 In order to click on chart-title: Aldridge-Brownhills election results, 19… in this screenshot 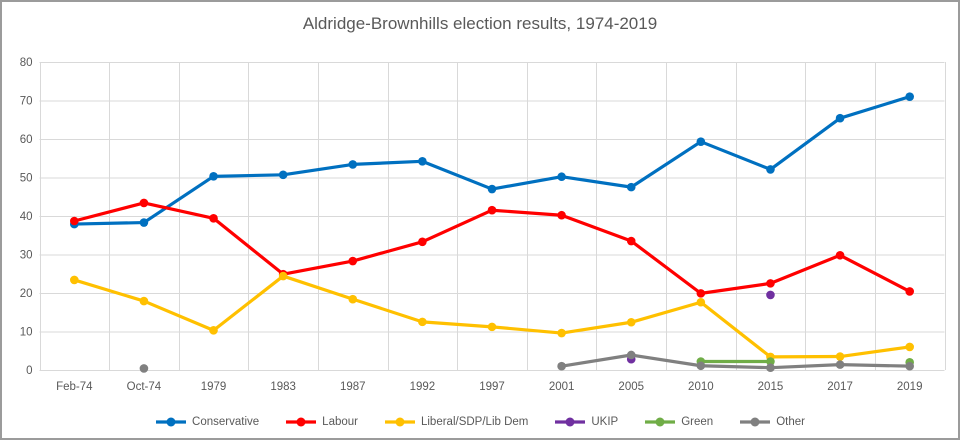, I will do `click(480, 23)`.